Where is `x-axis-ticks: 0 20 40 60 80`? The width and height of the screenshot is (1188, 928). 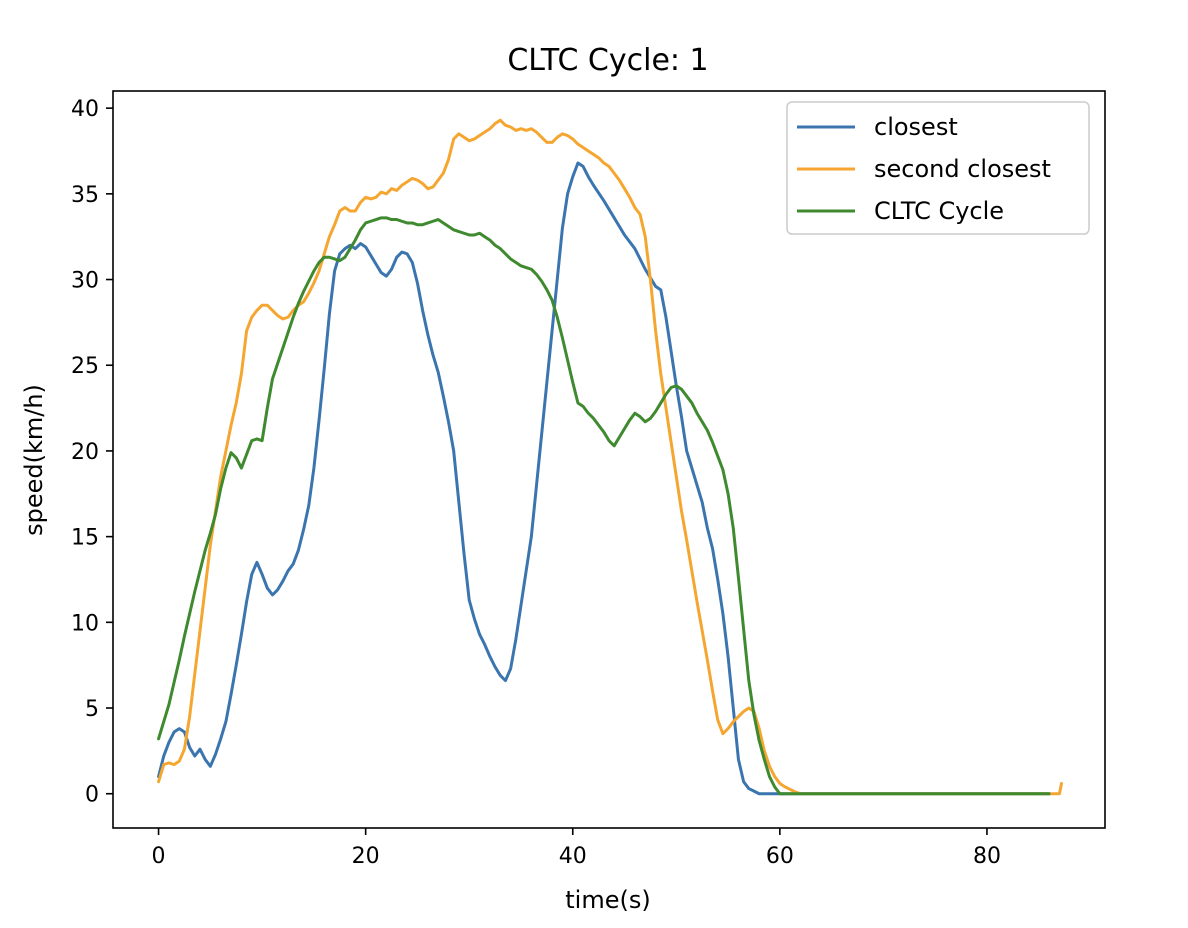 x-axis-ticks: 0 20 40 60 80 is located at coordinates (576, 848).